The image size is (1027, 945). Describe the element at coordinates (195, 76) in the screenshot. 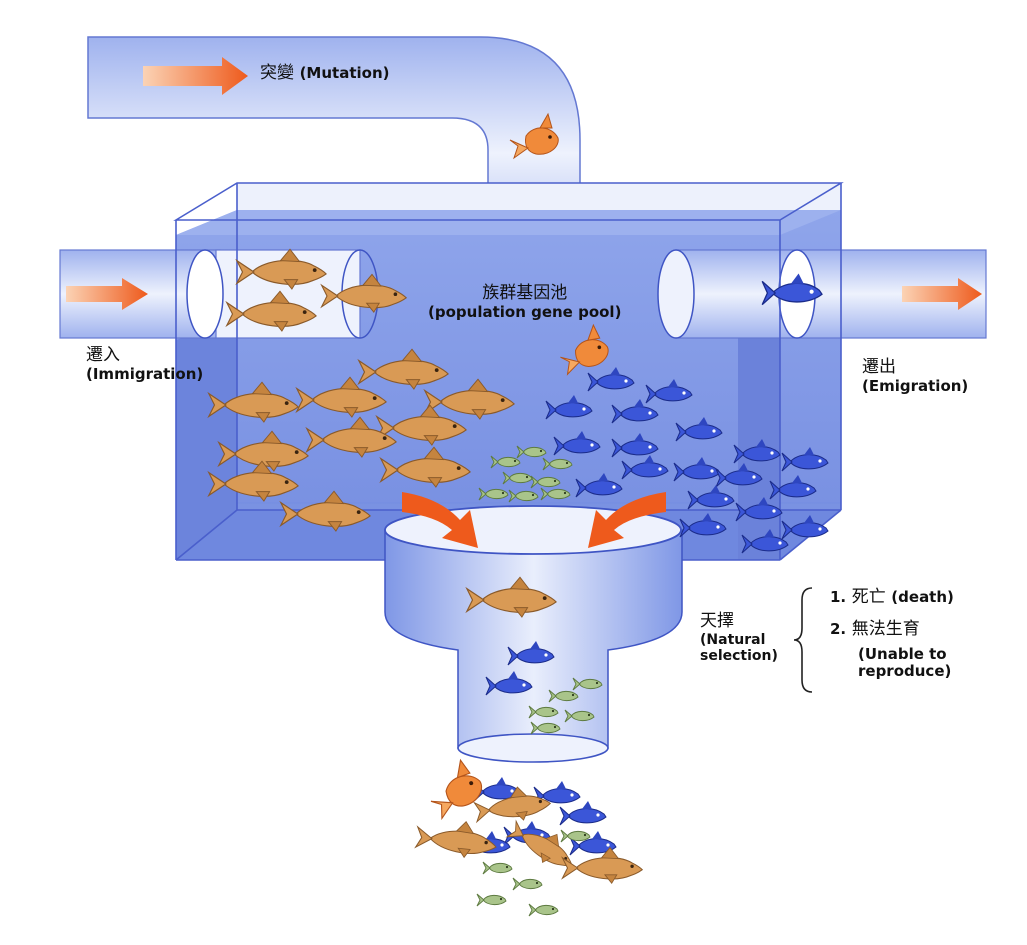

I see `mutation-arrow` at that location.